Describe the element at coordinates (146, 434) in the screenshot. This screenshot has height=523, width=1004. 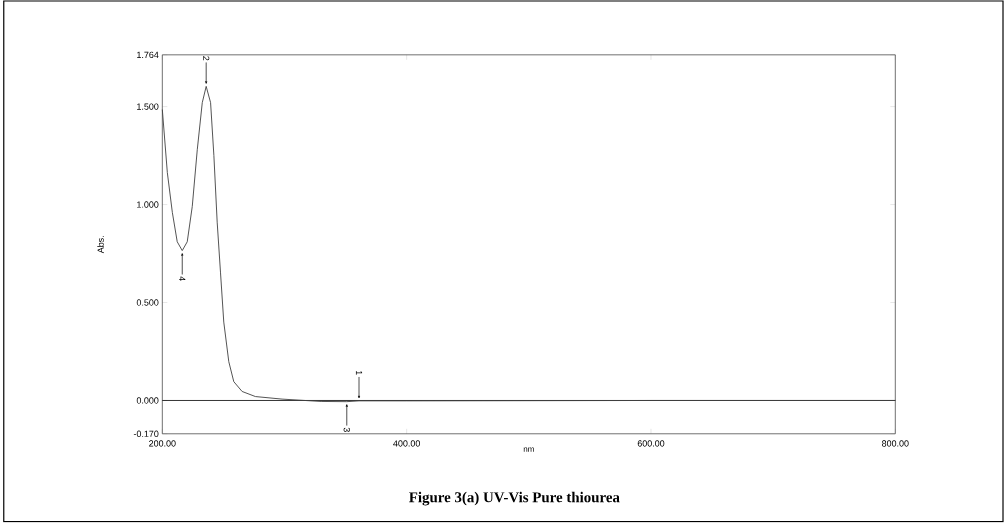
I see `y-tick-label: -0.170` at that location.